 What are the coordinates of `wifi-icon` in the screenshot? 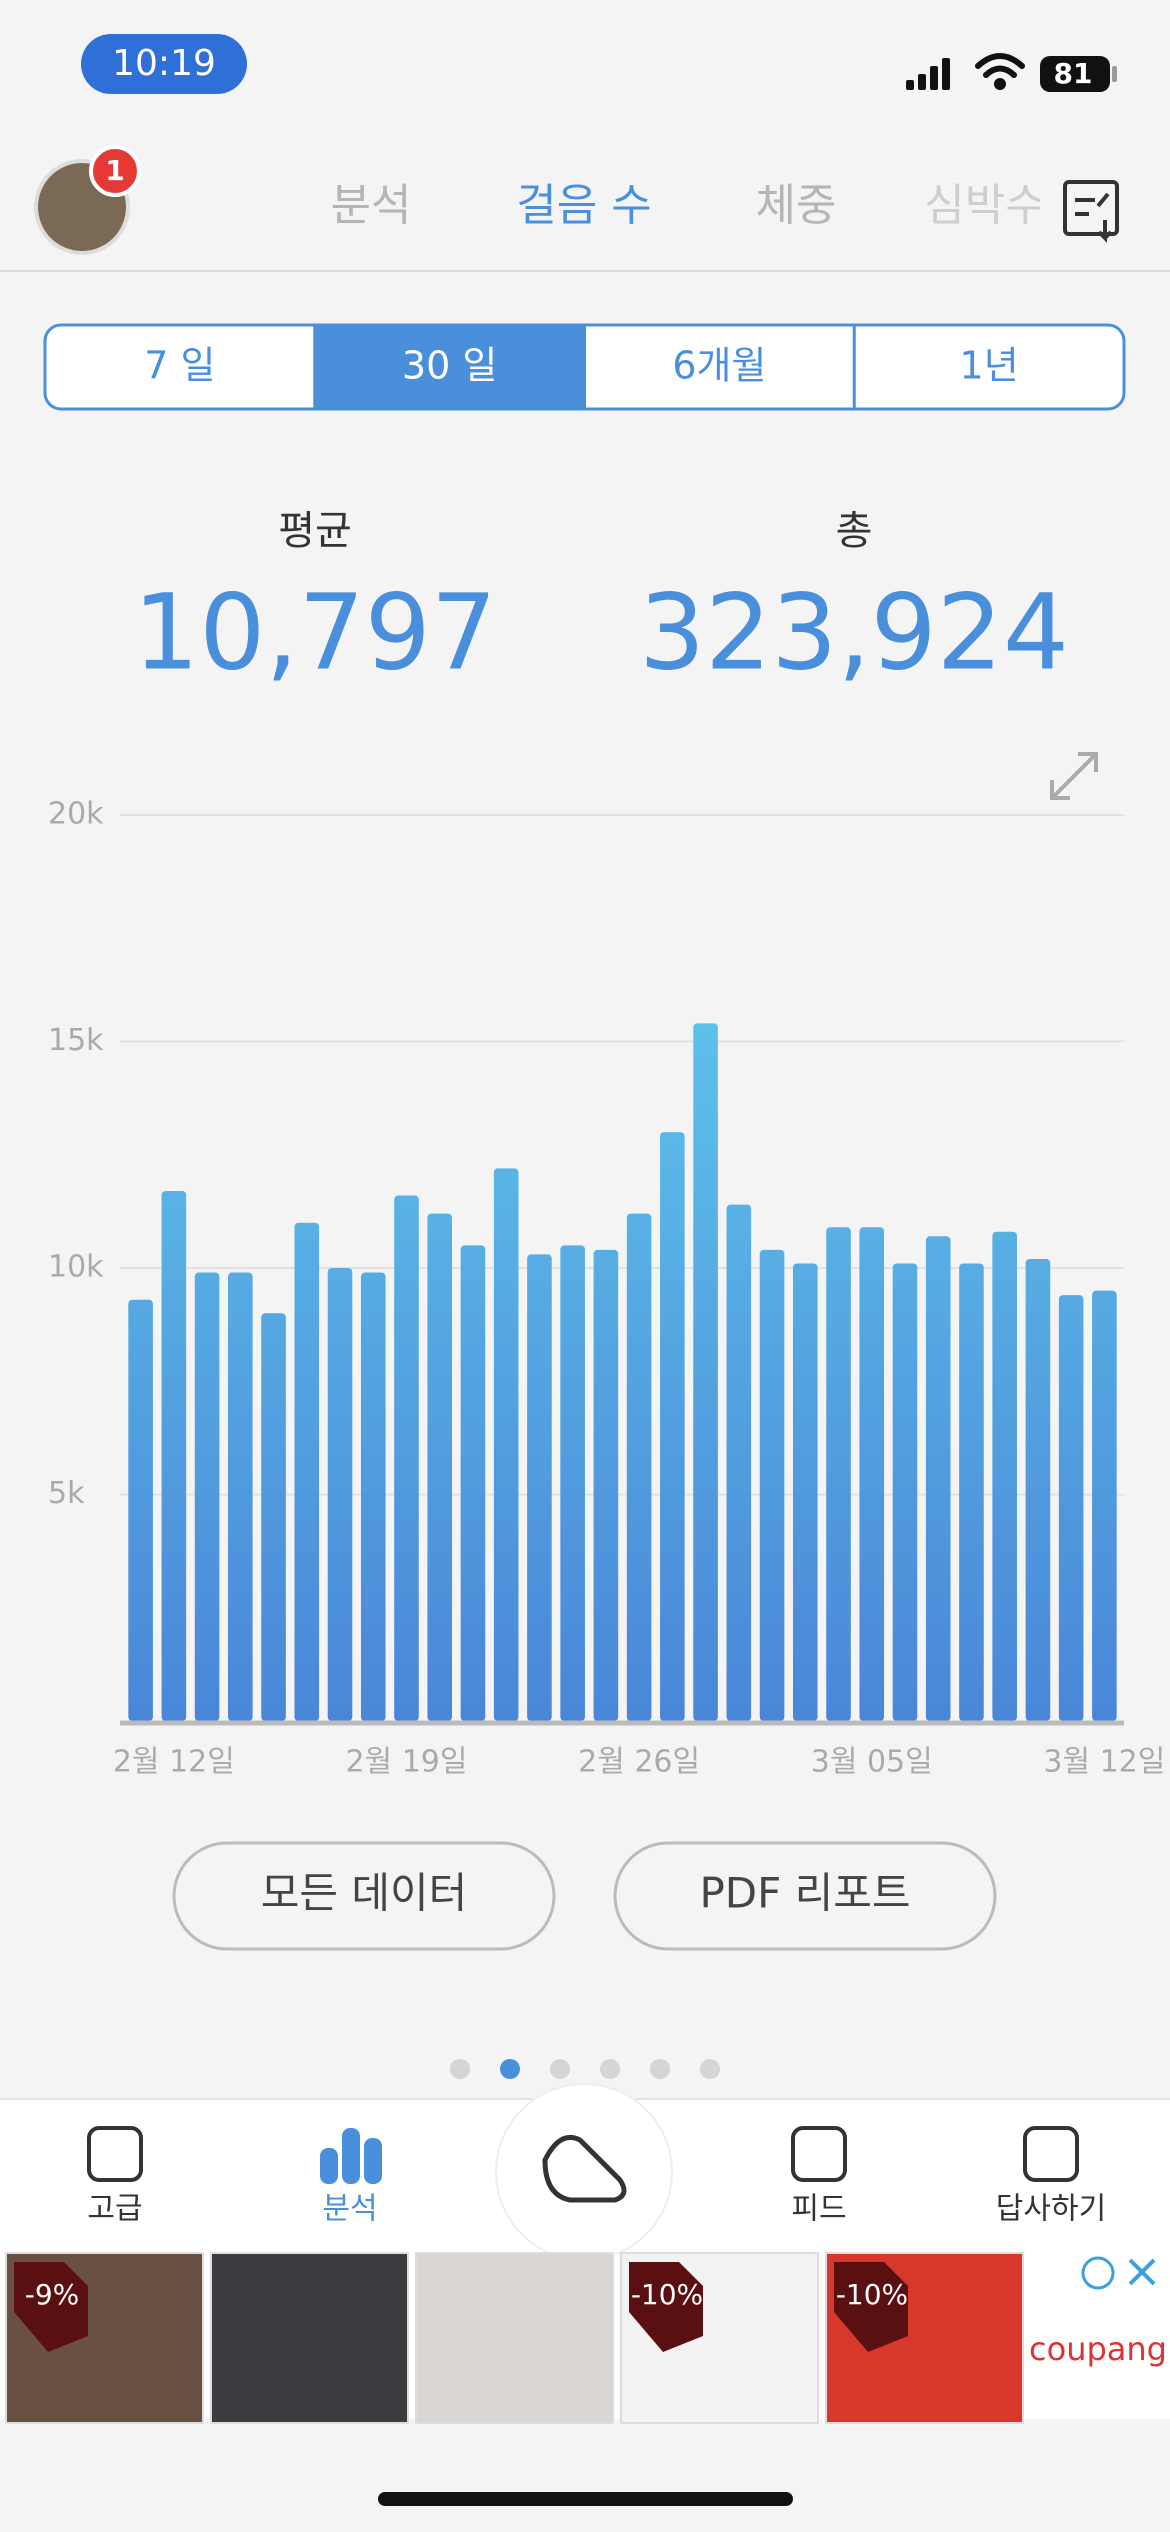 It's located at (1000, 71).